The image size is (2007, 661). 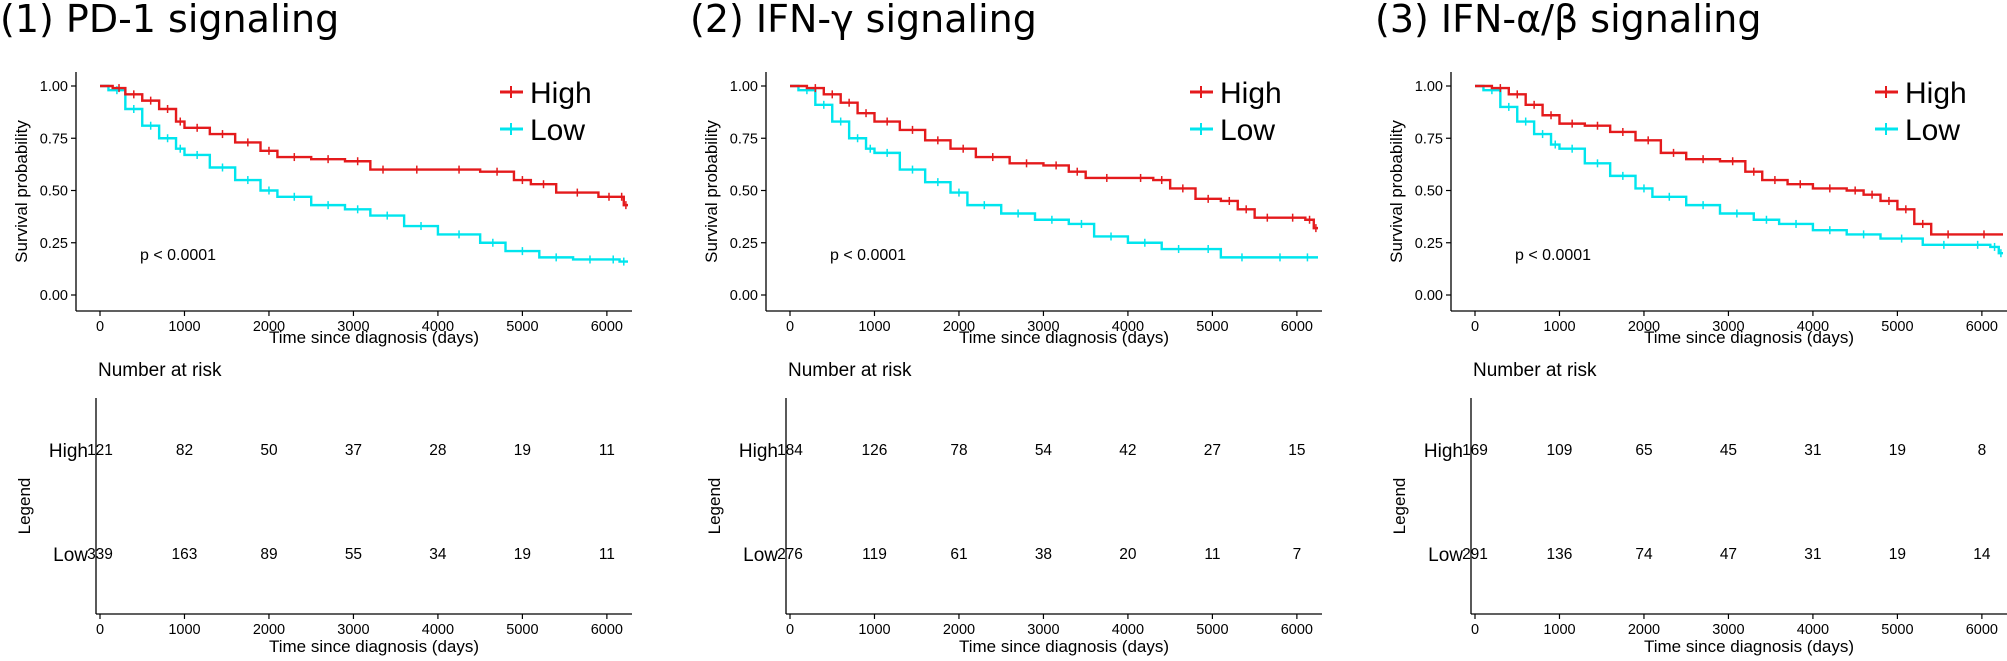 What do you see at coordinates (1728, 554) in the screenshot?
I see `risk-count: 47` at bounding box center [1728, 554].